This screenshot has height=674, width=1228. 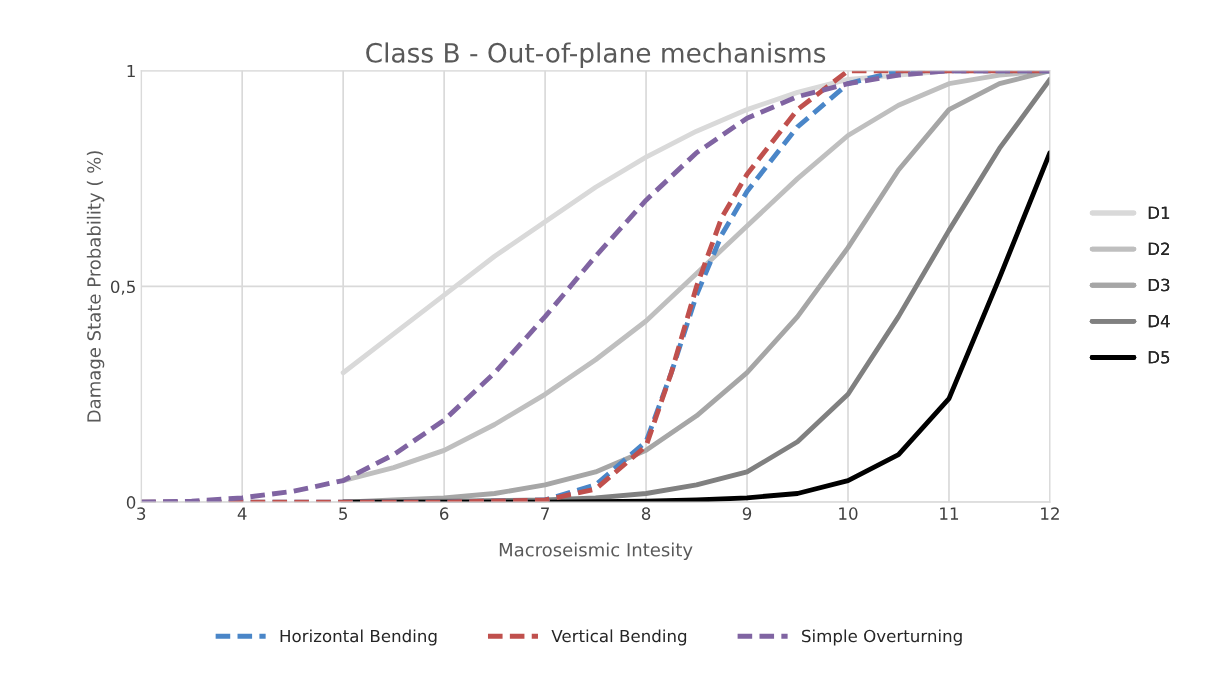 I want to click on x-tick-label: 4, so click(x=242, y=513).